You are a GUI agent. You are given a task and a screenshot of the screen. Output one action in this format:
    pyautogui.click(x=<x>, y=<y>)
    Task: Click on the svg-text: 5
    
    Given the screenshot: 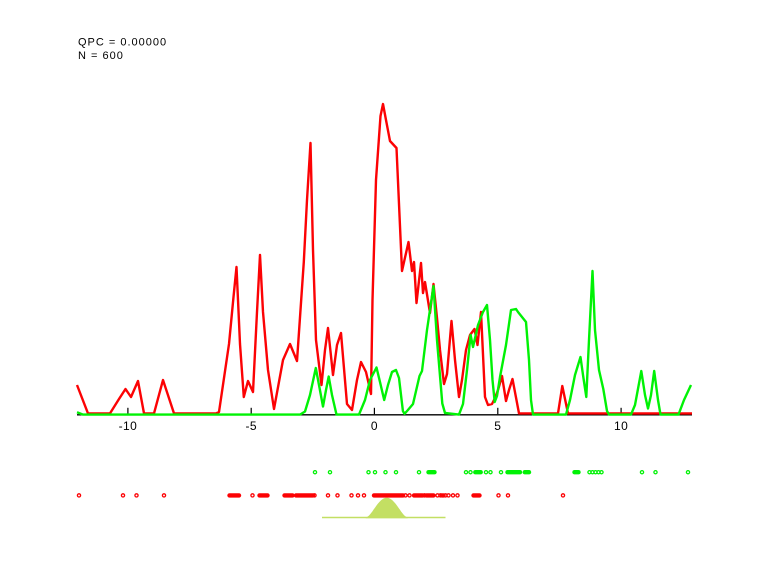 What is the action you would take?
    pyautogui.click(x=497, y=426)
    